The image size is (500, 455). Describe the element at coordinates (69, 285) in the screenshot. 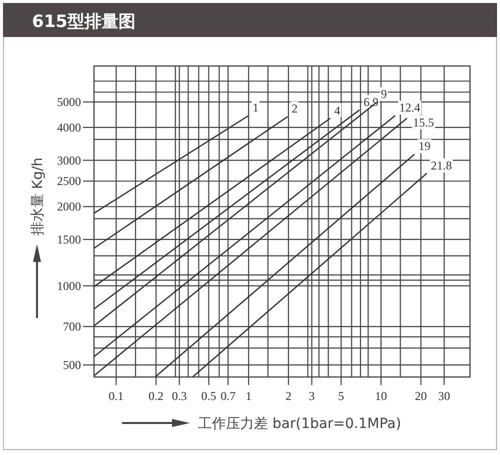

I see `y-tick-label: 1000` at that location.